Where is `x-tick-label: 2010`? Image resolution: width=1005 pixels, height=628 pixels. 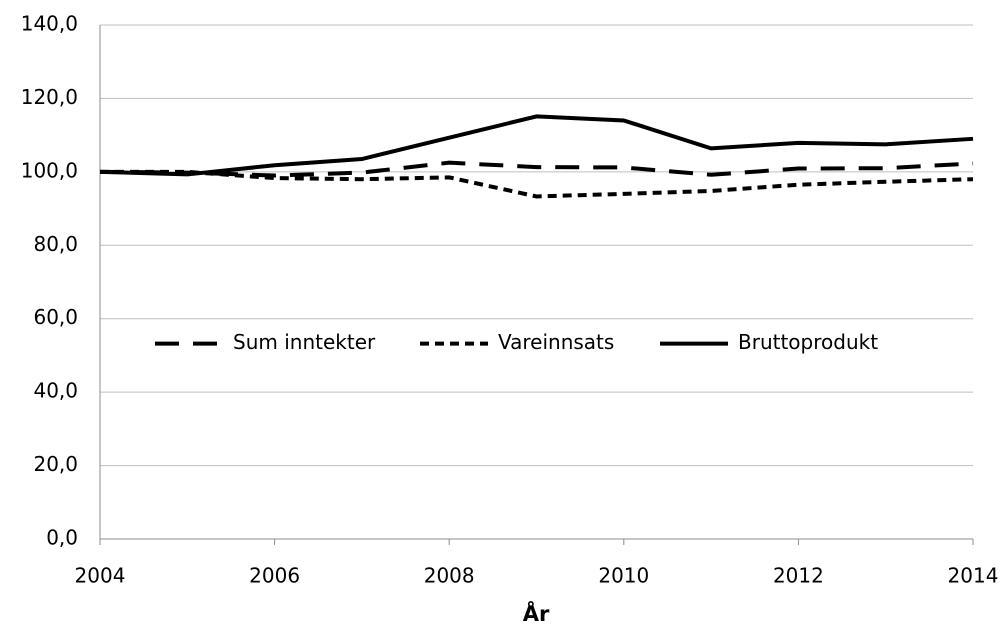
x-tick-label: 2010 is located at coordinates (623, 576).